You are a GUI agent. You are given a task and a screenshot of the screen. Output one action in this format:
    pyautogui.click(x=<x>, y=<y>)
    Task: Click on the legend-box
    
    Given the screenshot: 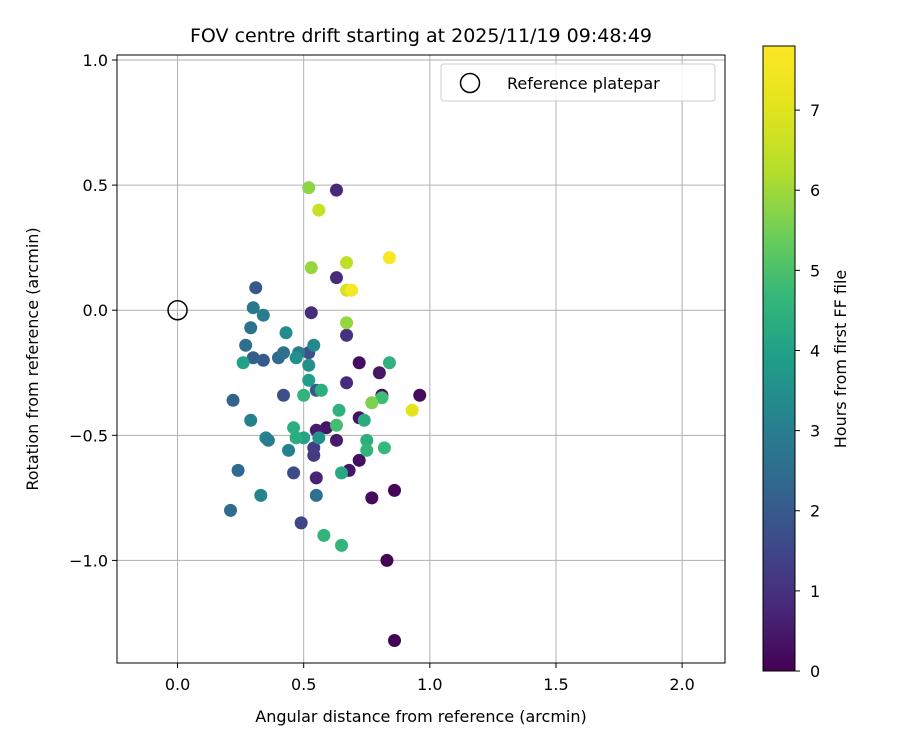 What is the action you would take?
    pyautogui.click(x=578, y=82)
    